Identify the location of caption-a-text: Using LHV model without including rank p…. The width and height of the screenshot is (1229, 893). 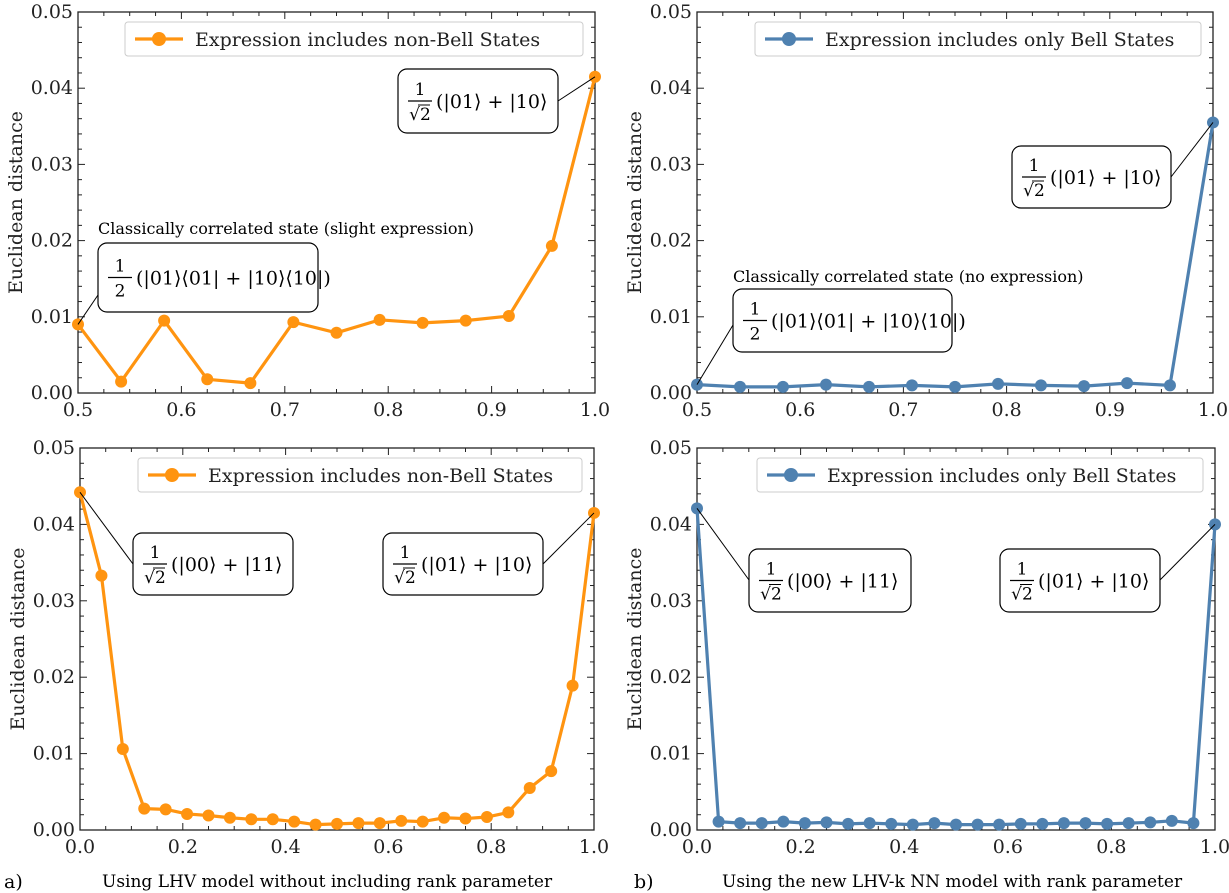
(327, 882).